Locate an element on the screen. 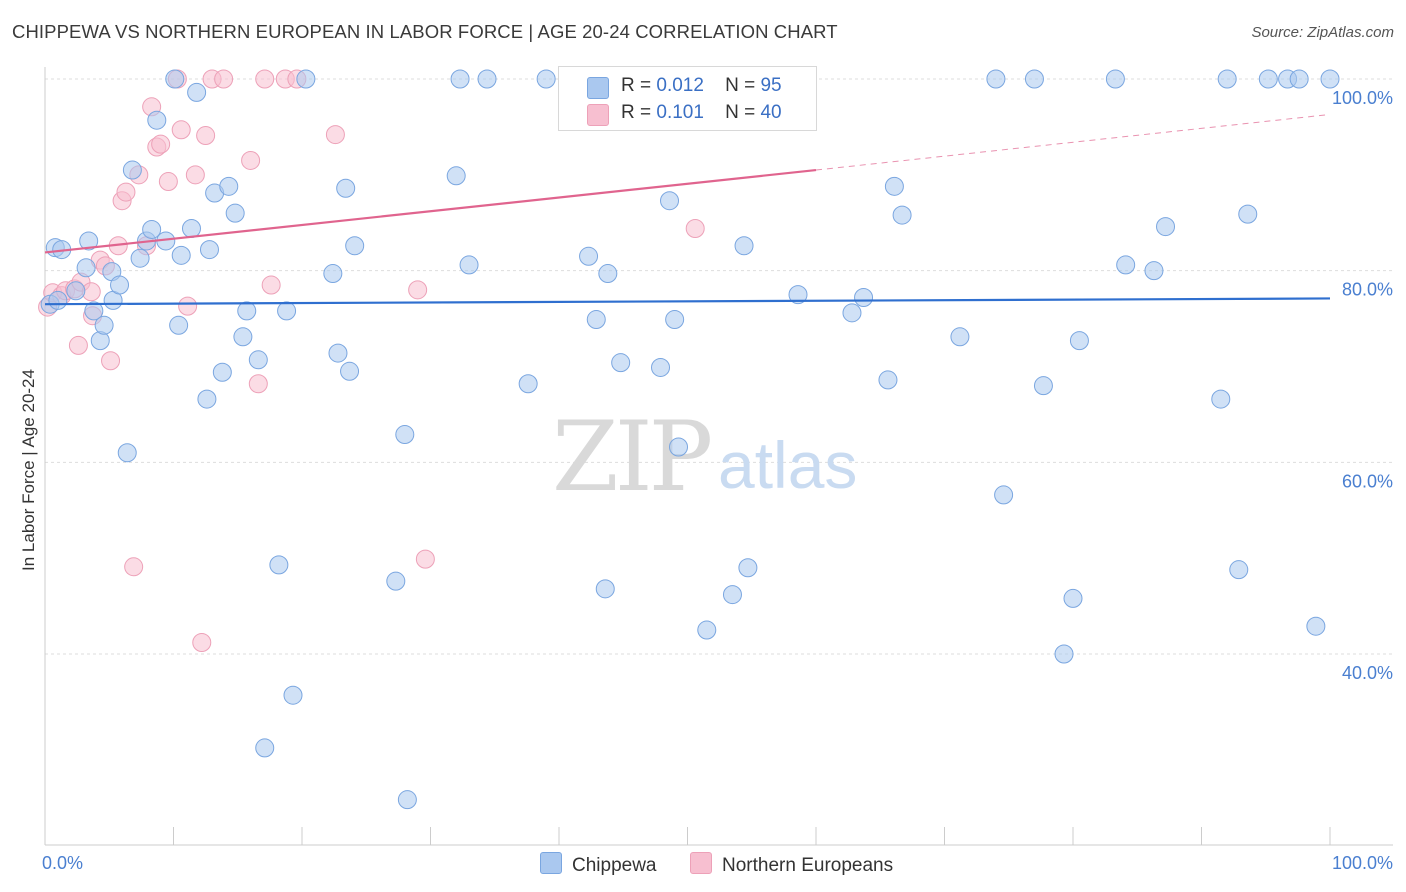  watermark: ZIP atlas is located at coordinates (704, 457).